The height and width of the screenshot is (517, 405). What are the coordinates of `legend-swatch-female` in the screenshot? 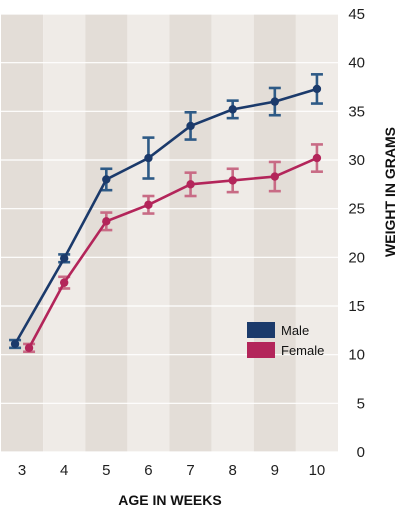 It's located at (261, 350).